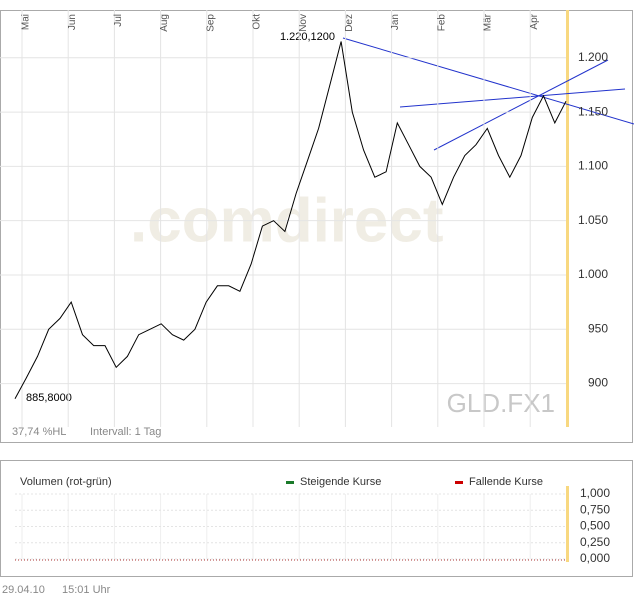 This screenshot has height=597, width=634. What do you see at coordinates (501, 403) in the screenshot?
I see `symbol-label: GLD.FX1` at bounding box center [501, 403].